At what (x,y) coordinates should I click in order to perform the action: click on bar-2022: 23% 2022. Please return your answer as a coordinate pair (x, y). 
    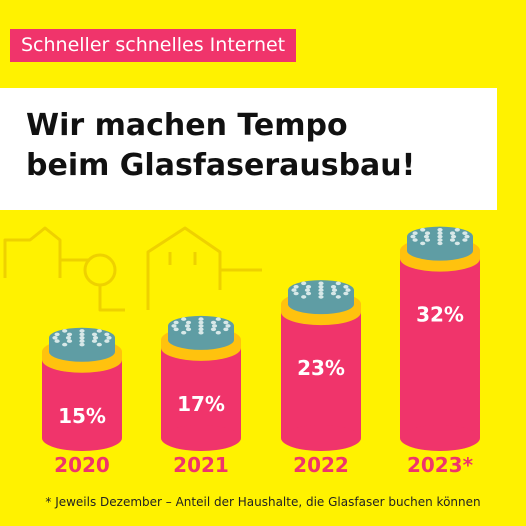
    Looking at the image, I should click on (321, 378).